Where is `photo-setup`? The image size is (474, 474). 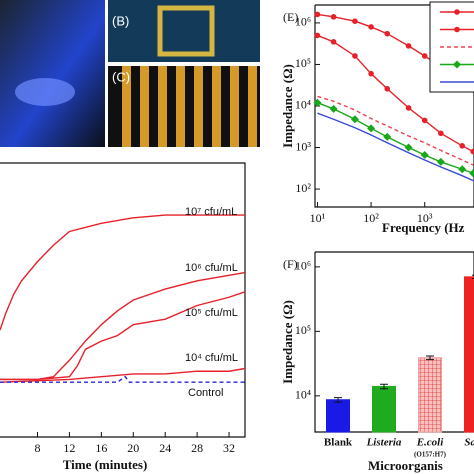 photo-setup is located at coordinates (52, 73).